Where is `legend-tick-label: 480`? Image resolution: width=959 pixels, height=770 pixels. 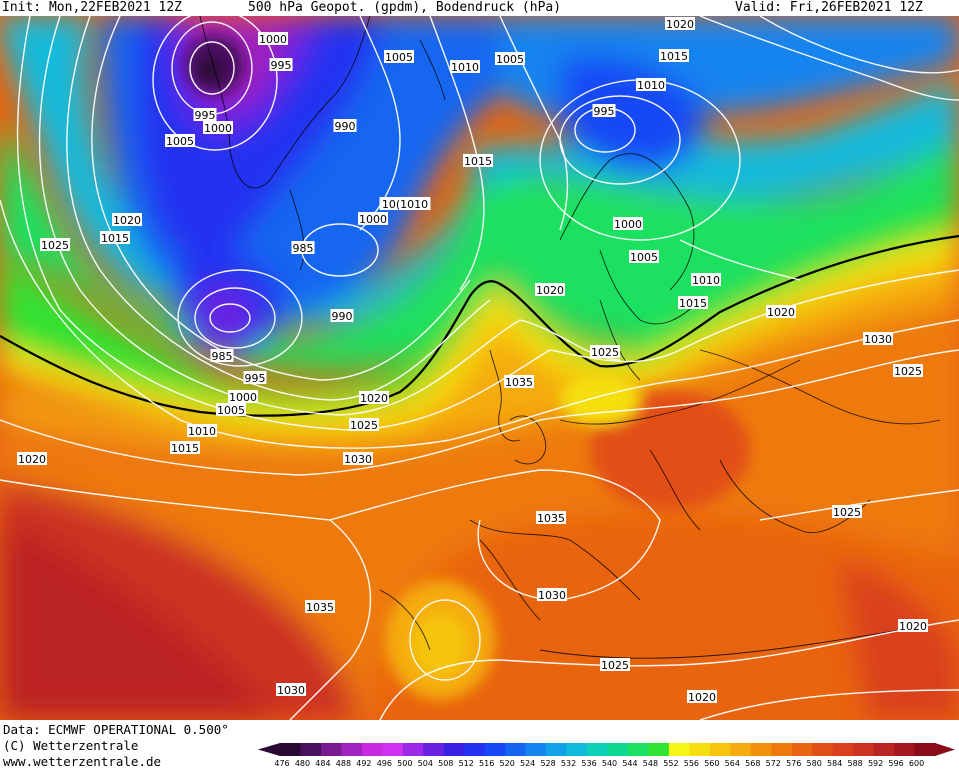 legend-tick-label: 480 is located at coordinates (302, 763).